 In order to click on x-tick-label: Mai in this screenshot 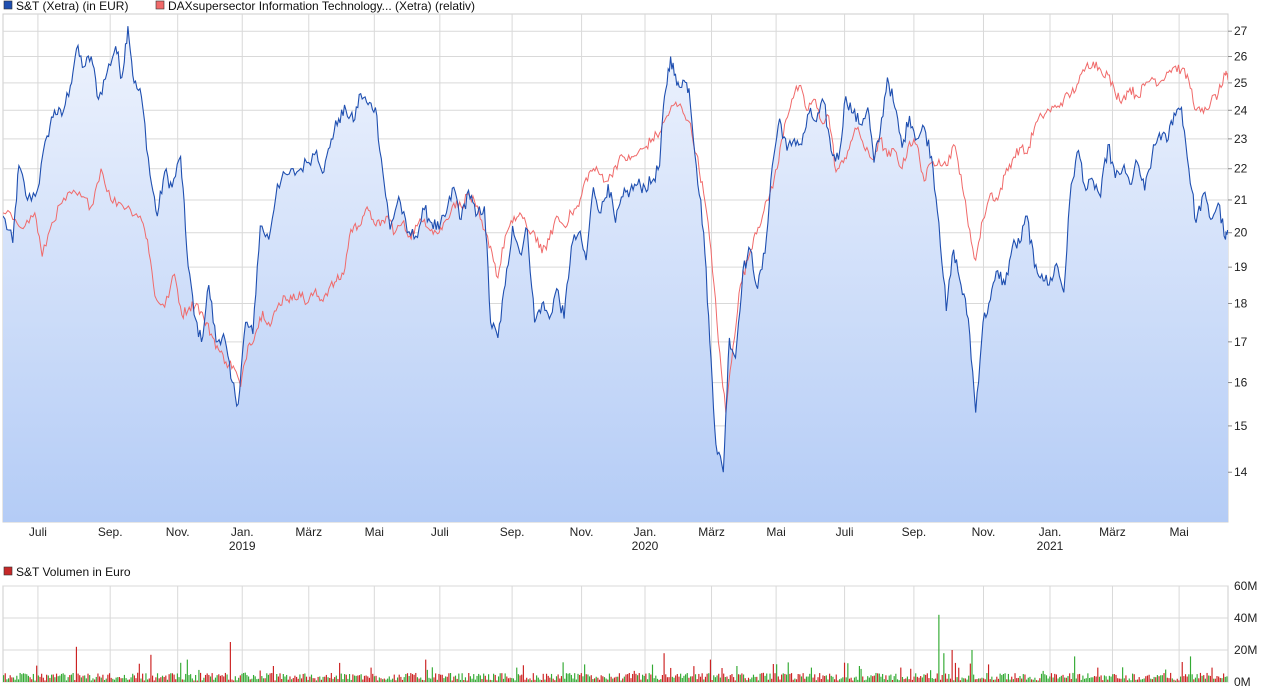, I will do `click(374, 532)`.